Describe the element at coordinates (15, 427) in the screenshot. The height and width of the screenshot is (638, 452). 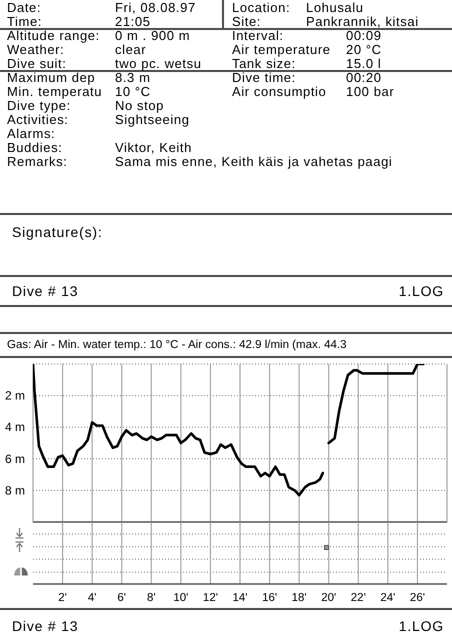
I see `y-tick-label: 4 m` at that location.